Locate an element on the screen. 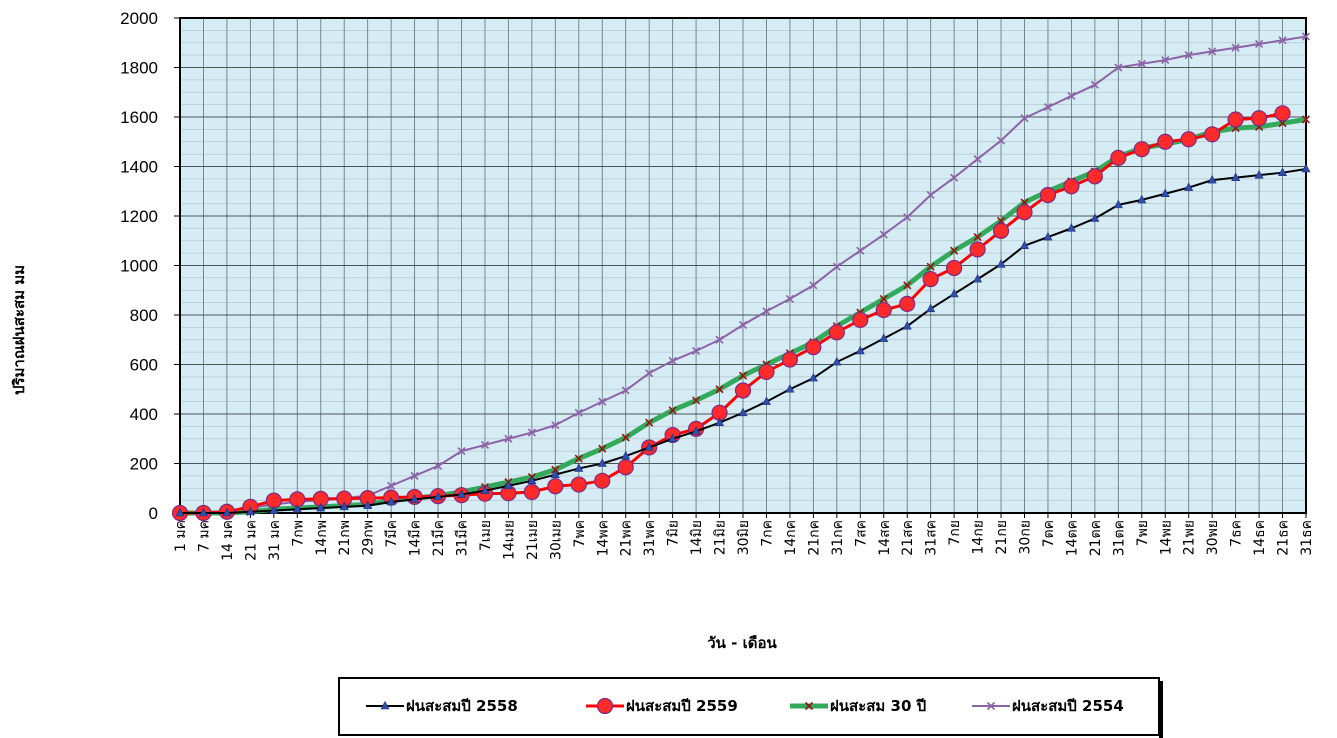 This screenshot has width=1337, height=738. x-tick-label: 21 มค is located at coordinates (251, 540).